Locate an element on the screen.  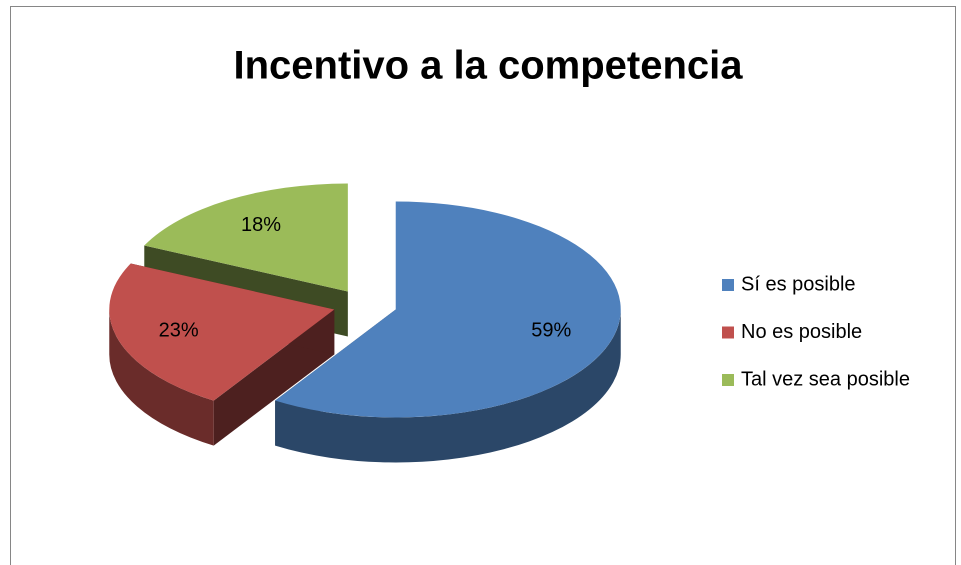
slice is located at coordinates (222, 354).